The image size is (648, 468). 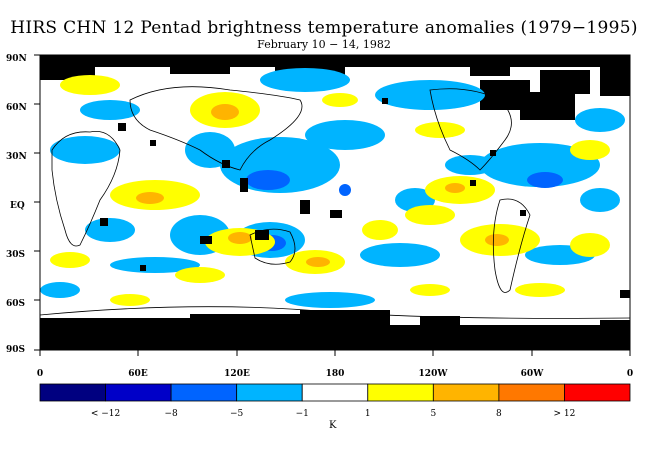 What do you see at coordinates (335, 374) in the screenshot?
I see `lon-label-180: 180` at bounding box center [335, 374].